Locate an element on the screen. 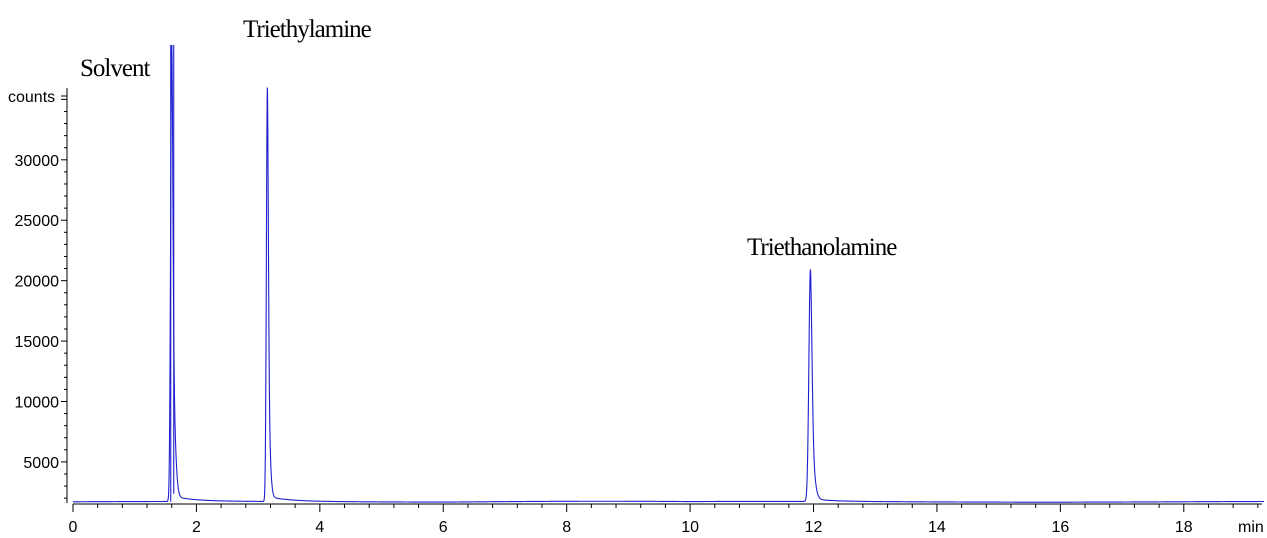 The image size is (1267, 538). y-tick-label: 15000 is located at coordinates (37, 342).